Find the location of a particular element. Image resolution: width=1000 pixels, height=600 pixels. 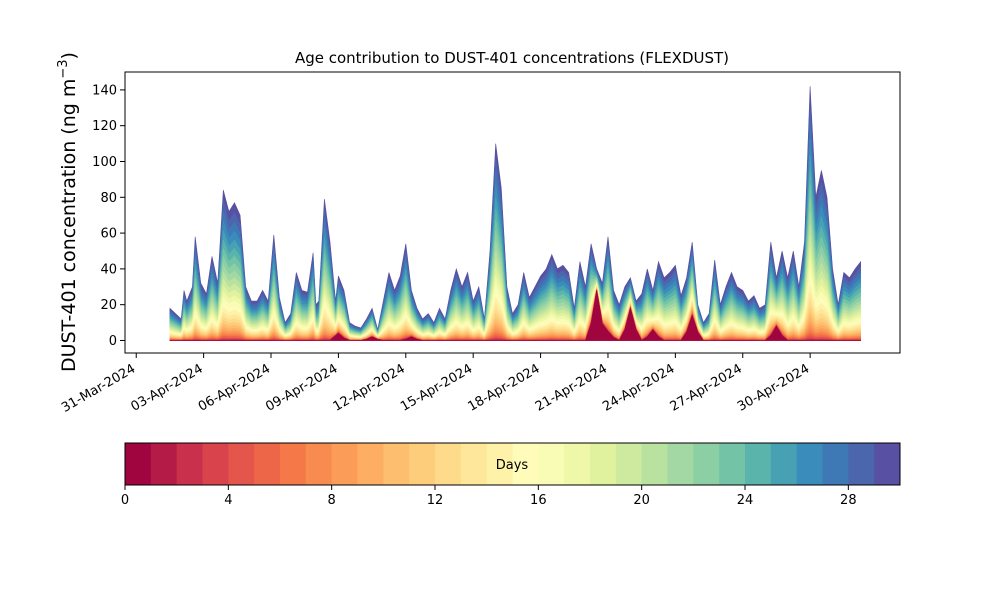

x-tick-label: 21-Apr-2024 is located at coordinates (571, 387).